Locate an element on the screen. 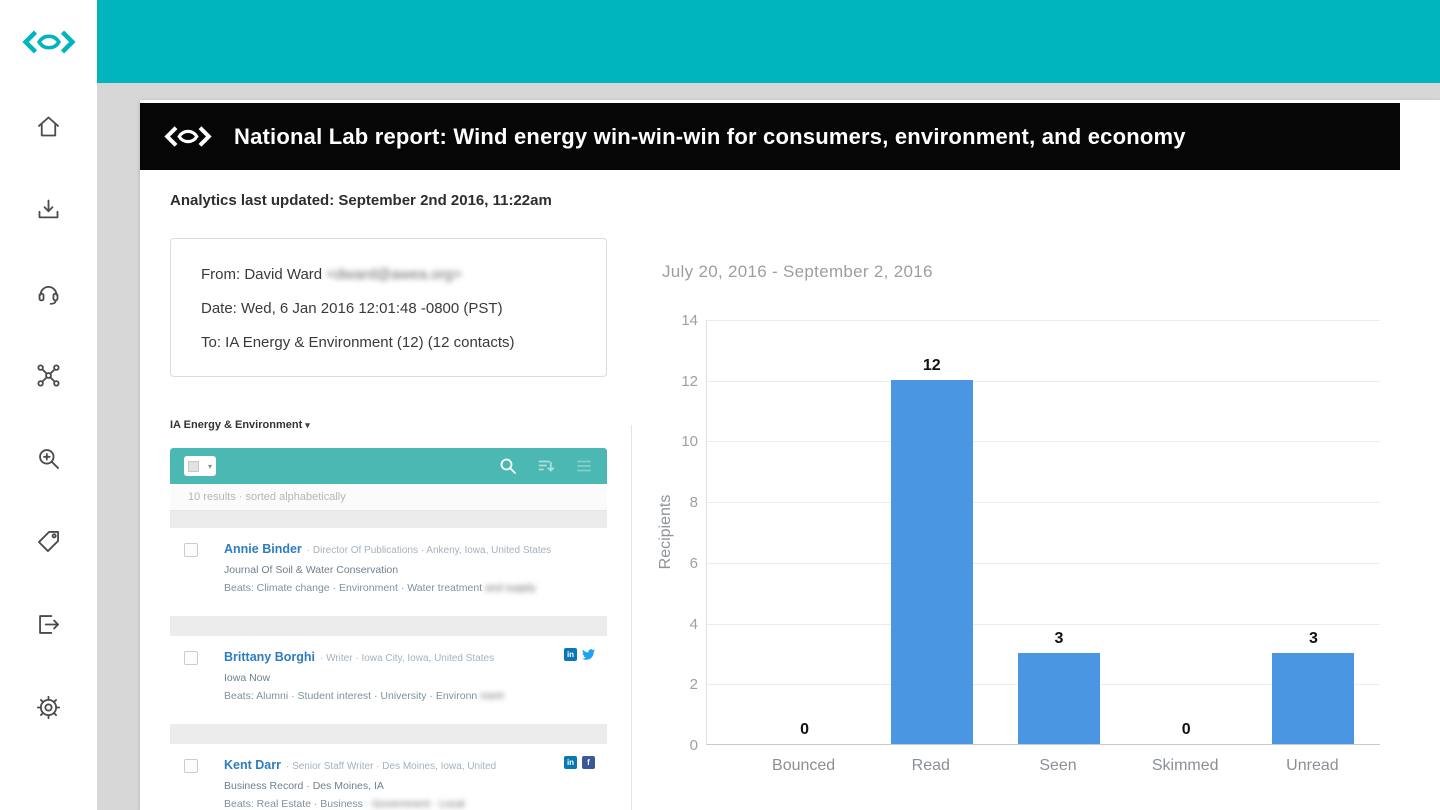 The width and height of the screenshot is (1440, 810). contact-group-name: IA Energy & Environment is located at coordinates (236, 425).